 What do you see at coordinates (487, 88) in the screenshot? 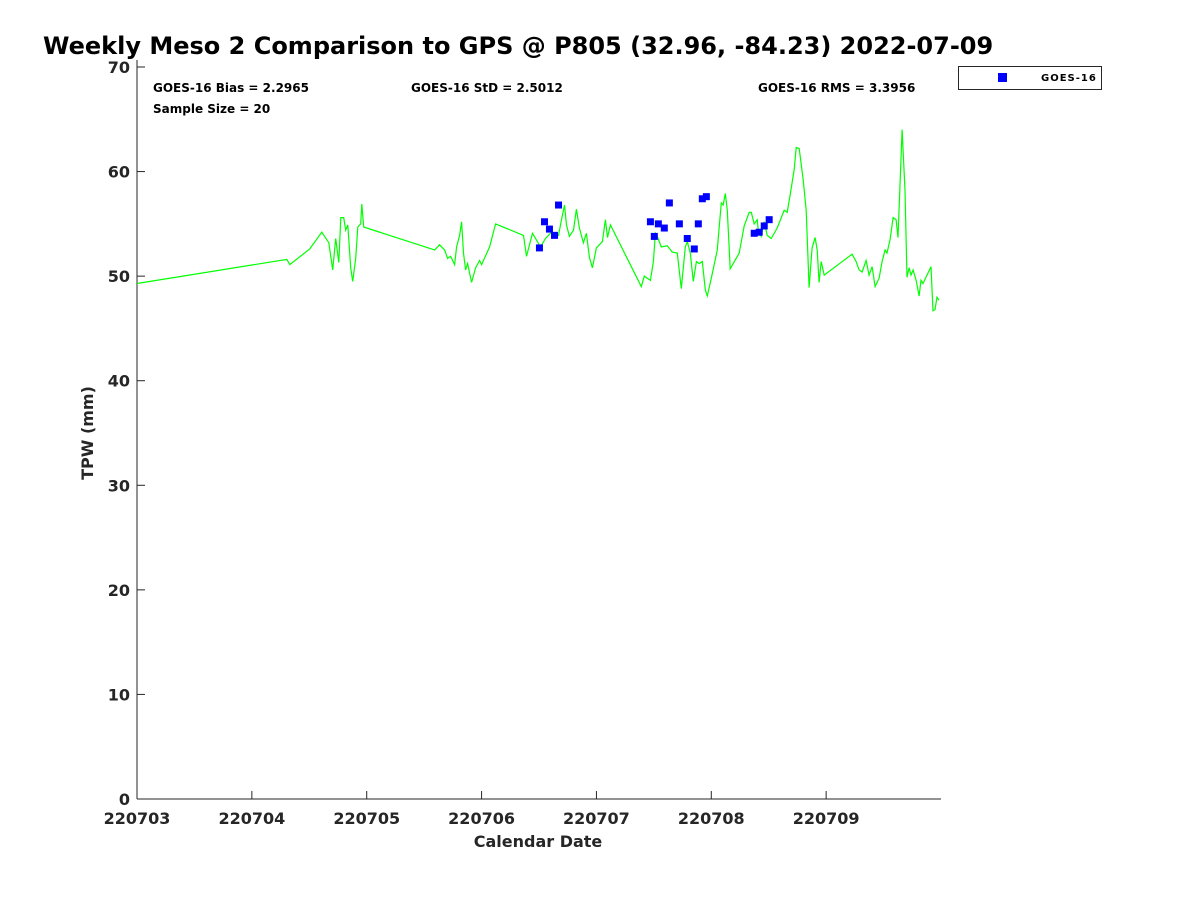
I see `std-annotation: GOES-16 StD = 2.5012` at bounding box center [487, 88].